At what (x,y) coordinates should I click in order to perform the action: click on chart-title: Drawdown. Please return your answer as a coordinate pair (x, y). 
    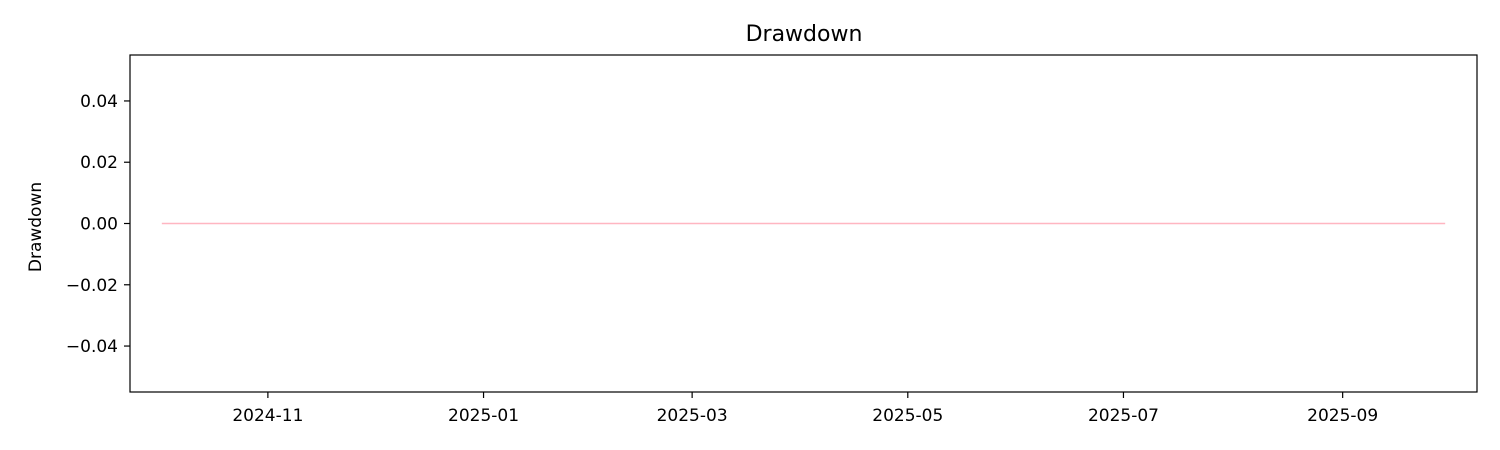
    Looking at the image, I should click on (804, 34).